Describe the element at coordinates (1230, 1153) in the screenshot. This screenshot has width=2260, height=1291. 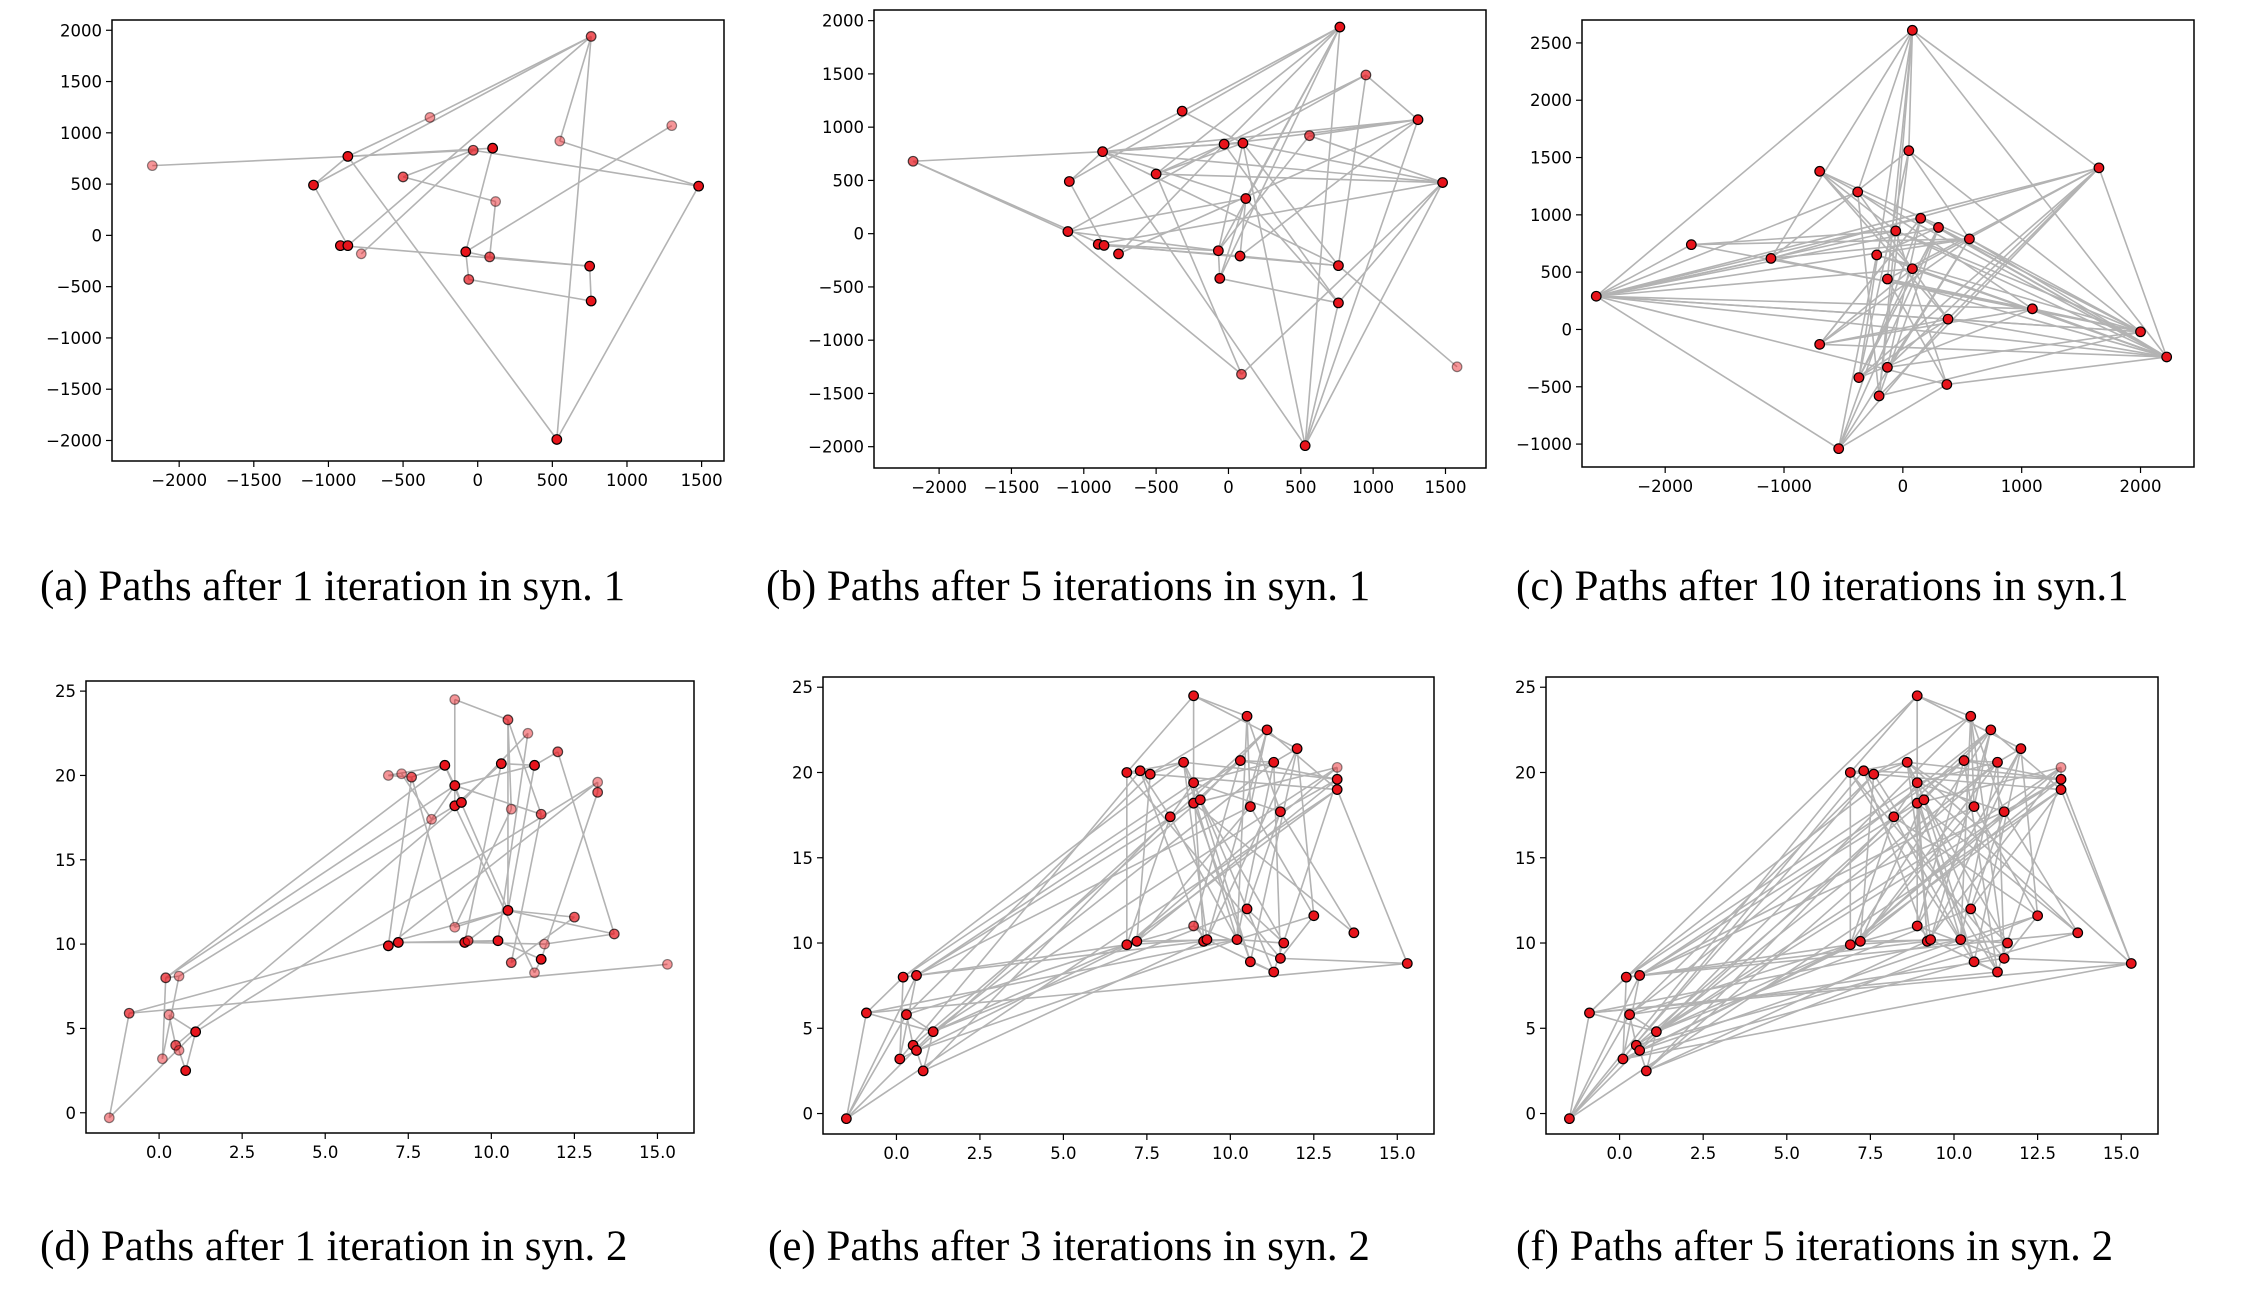
I see `x-tick-label: 10.0` at that location.